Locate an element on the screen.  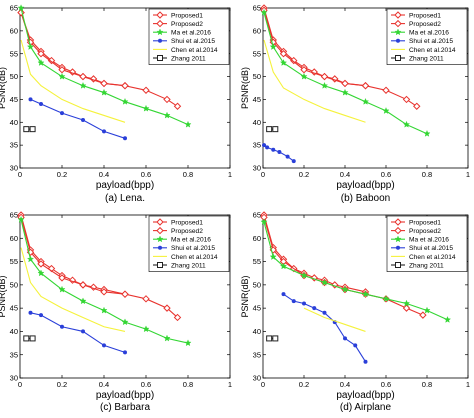
legend-entry-chen-et-al-2014: Chen et al.2014 is located at coordinates (185, 257).